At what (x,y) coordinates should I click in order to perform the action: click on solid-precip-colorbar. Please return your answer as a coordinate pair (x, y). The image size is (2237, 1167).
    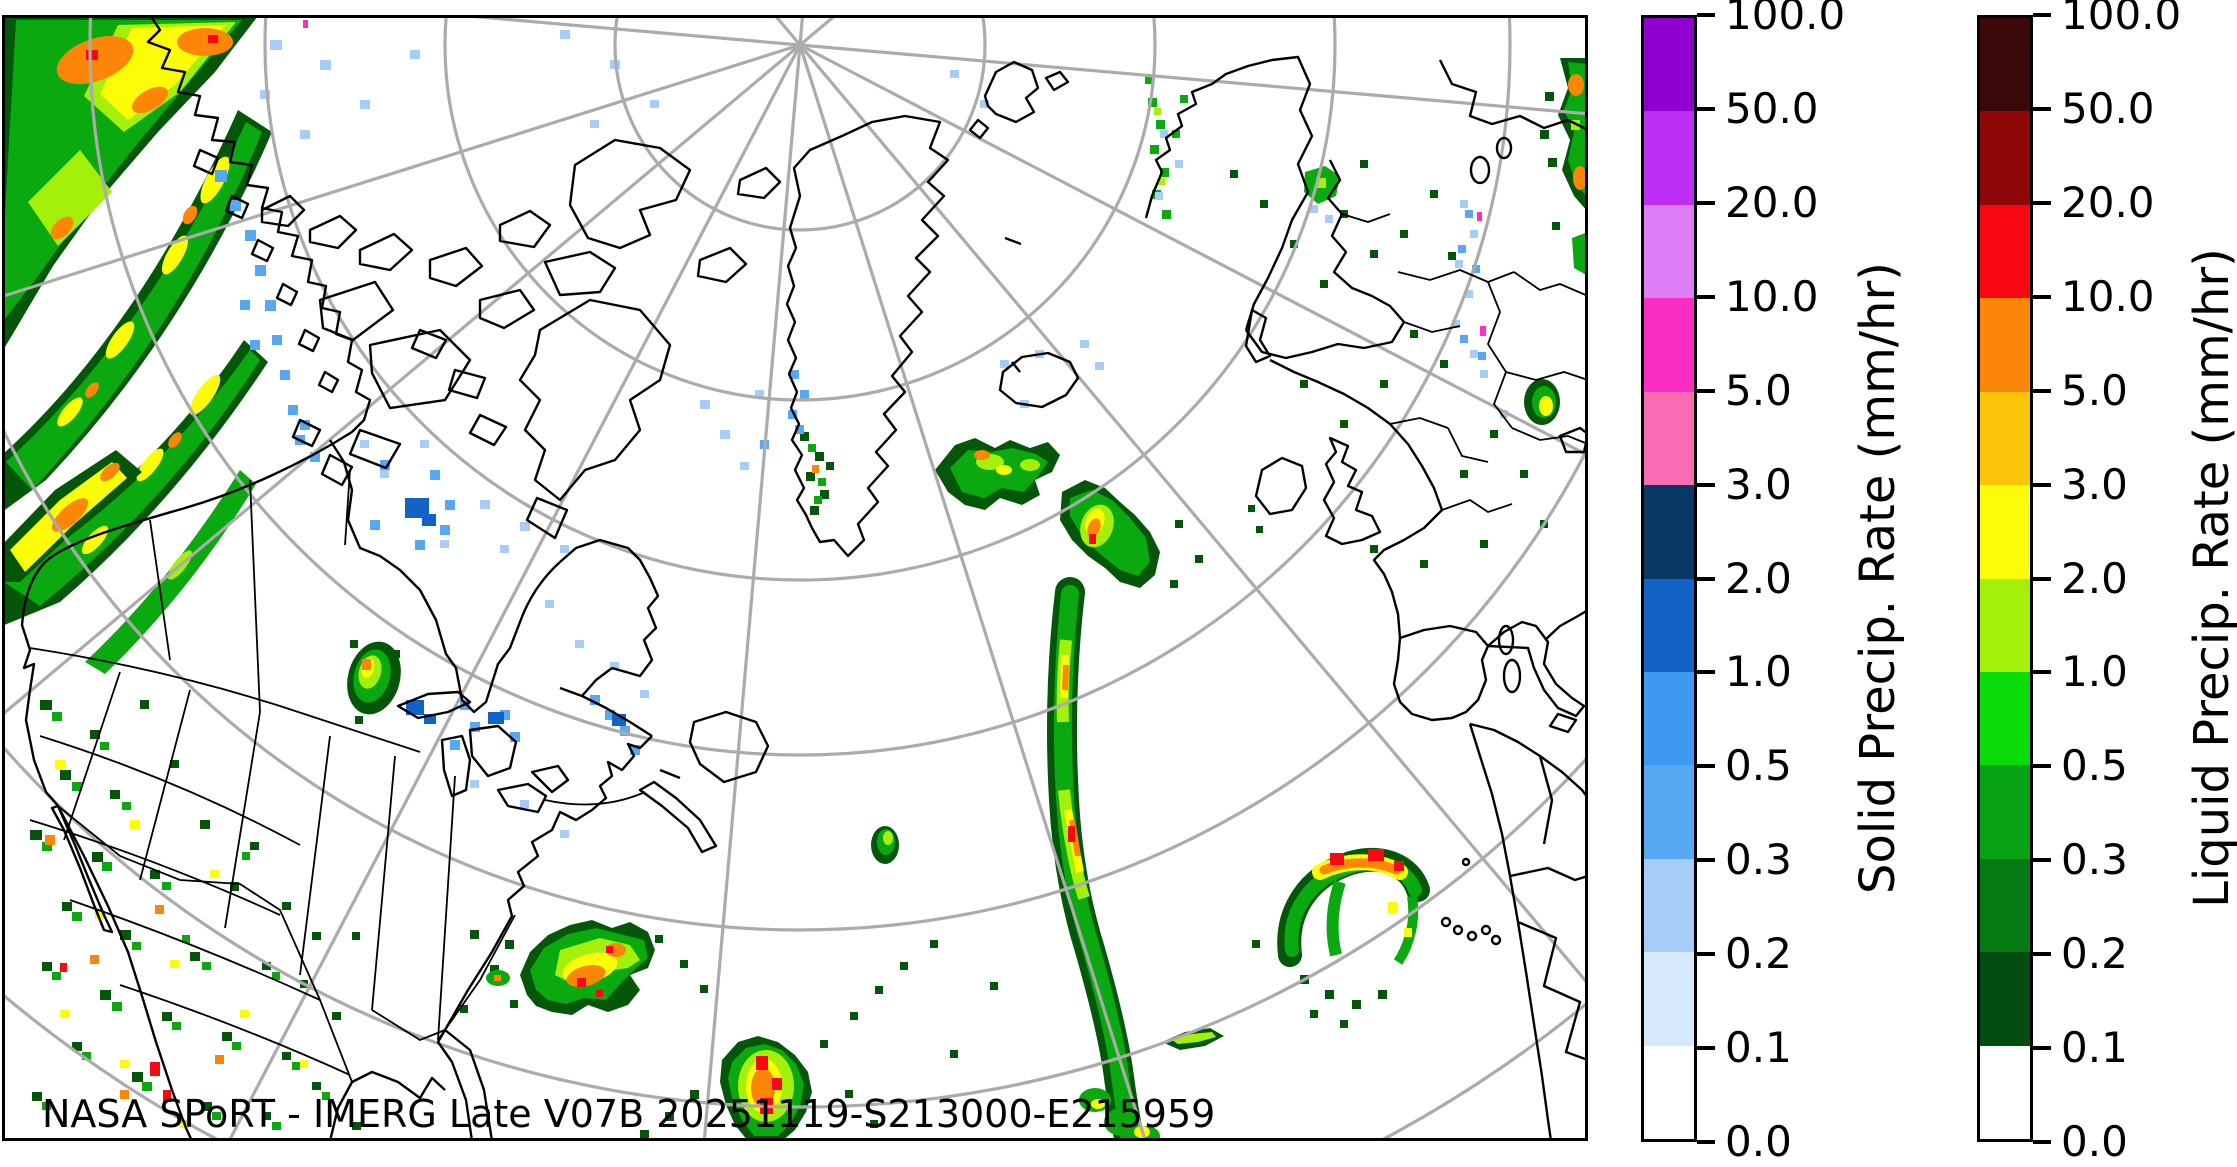
    Looking at the image, I should click on (1669, 578).